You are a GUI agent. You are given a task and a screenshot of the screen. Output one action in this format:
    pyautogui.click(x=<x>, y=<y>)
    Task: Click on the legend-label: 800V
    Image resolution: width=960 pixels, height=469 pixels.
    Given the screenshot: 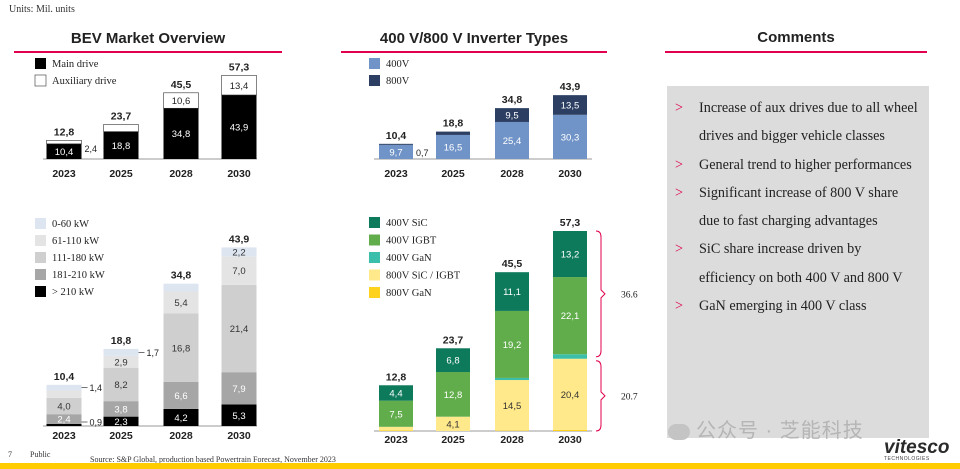 What is the action you would take?
    pyautogui.click(x=398, y=81)
    